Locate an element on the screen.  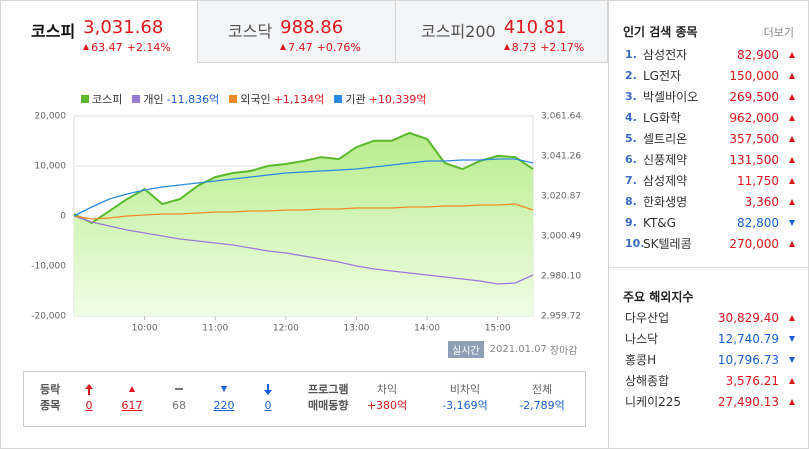
stock-name: 셀트리온 is located at coordinates (665, 139).